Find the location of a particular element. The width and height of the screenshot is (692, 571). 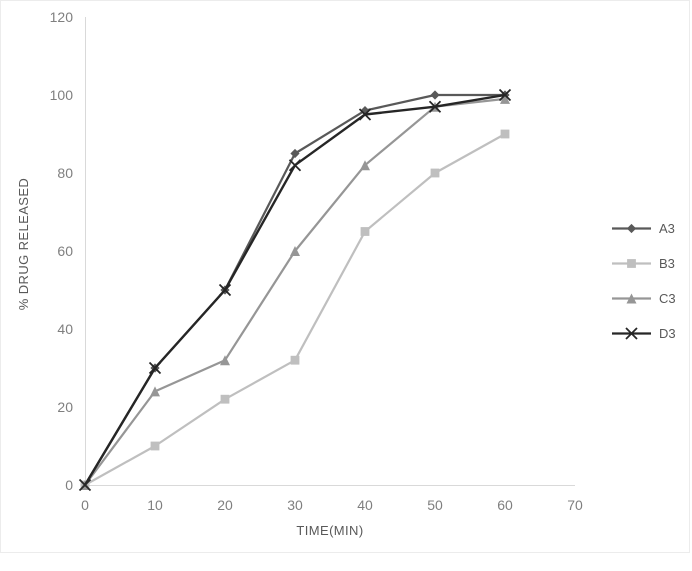

legend-label-a3: A3 is located at coordinates (667, 228).